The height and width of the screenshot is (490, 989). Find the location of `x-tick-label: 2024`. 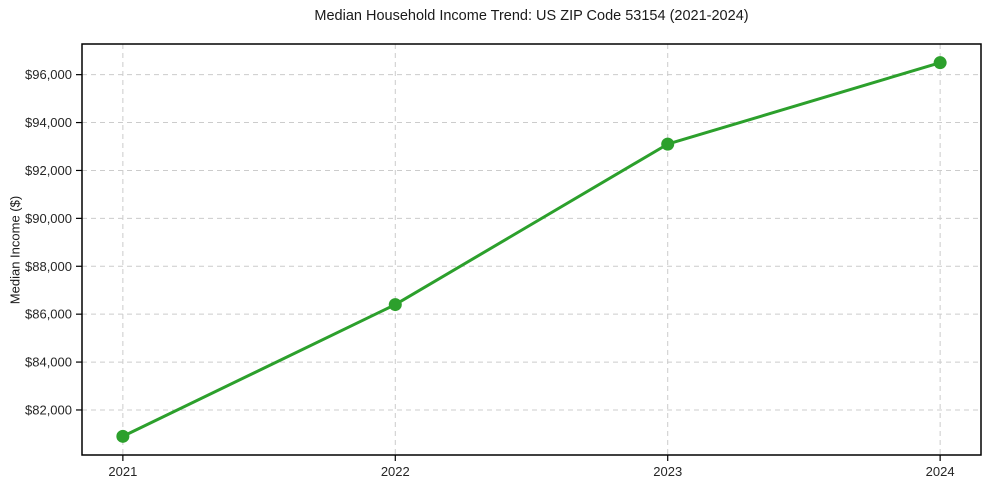

x-tick-label: 2024 is located at coordinates (940, 471).